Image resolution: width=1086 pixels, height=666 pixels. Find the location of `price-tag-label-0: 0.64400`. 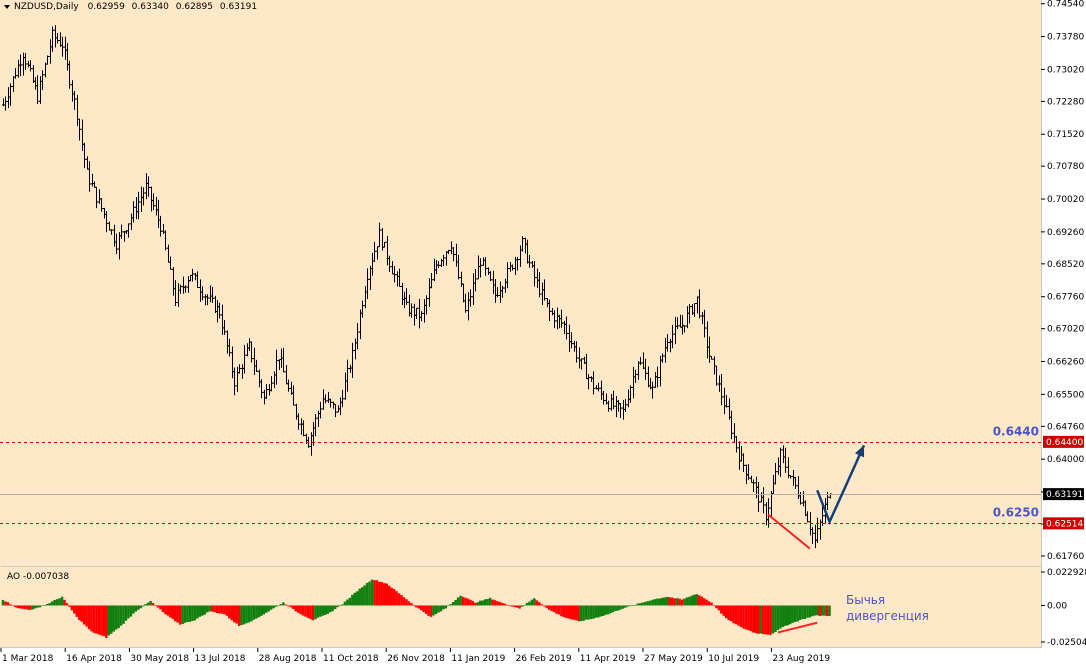

price-tag-label-0: 0.64400 is located at coordinates (1064, 443).